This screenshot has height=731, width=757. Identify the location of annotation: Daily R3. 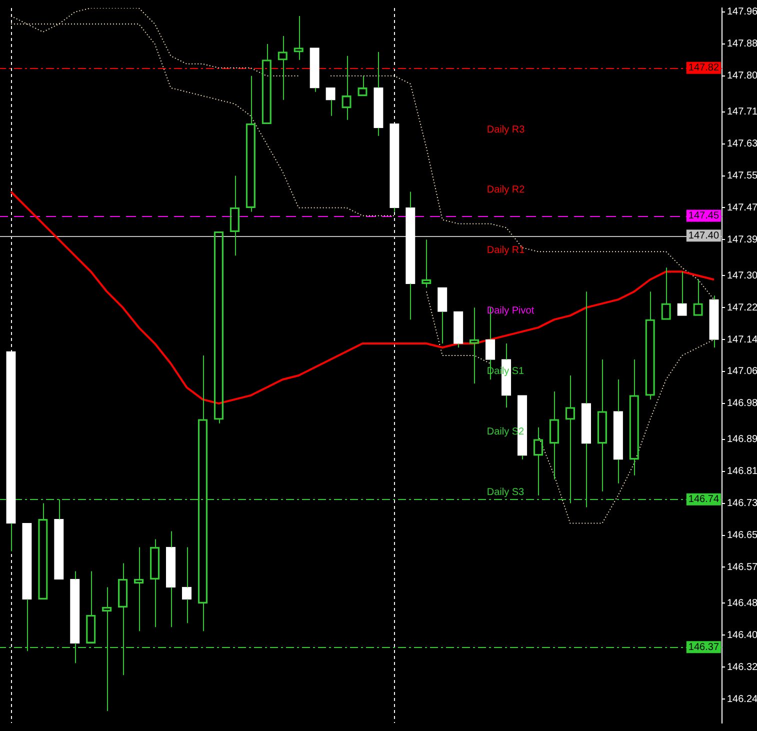
(506, 130).